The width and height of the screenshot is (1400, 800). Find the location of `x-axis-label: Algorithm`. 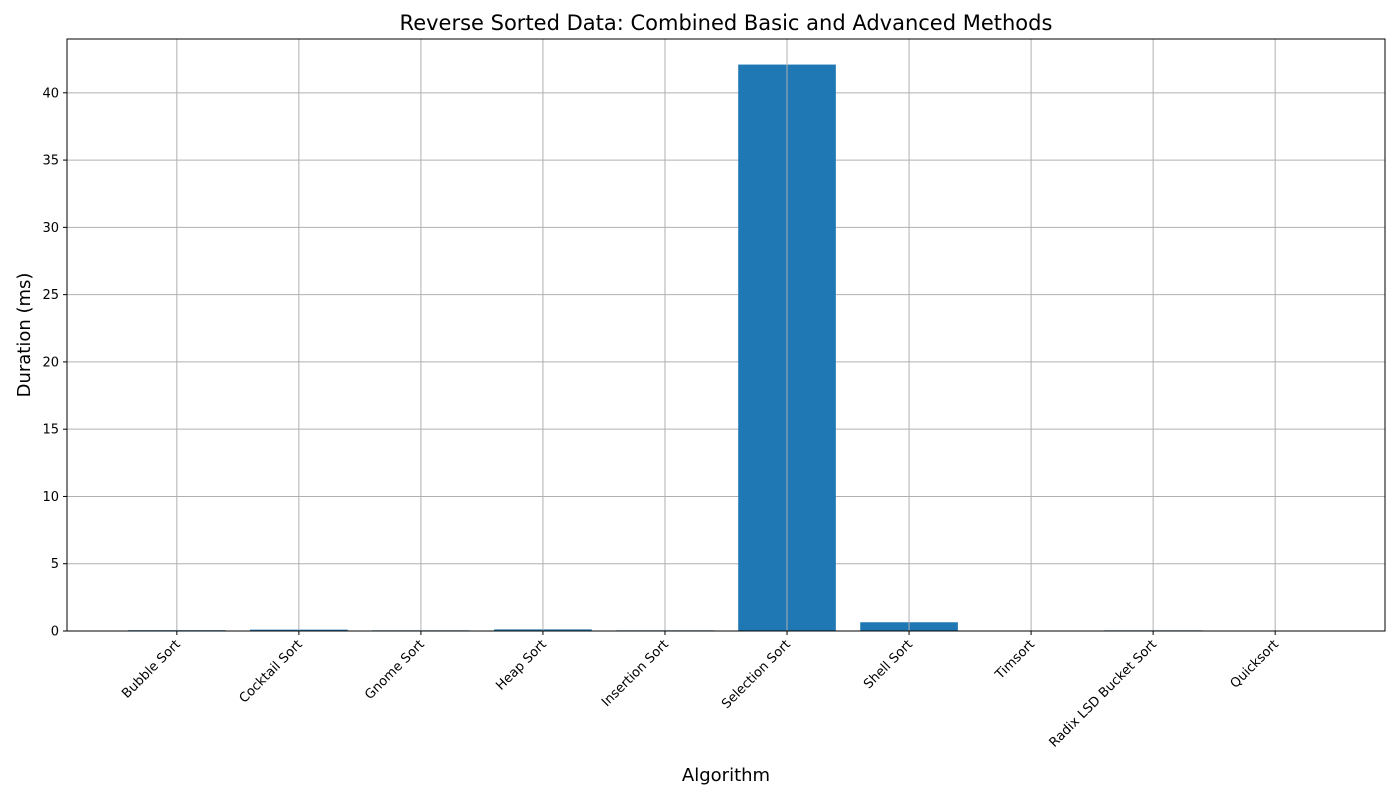

x-axis-label: Algorithm is located at coordinates (726, 775).